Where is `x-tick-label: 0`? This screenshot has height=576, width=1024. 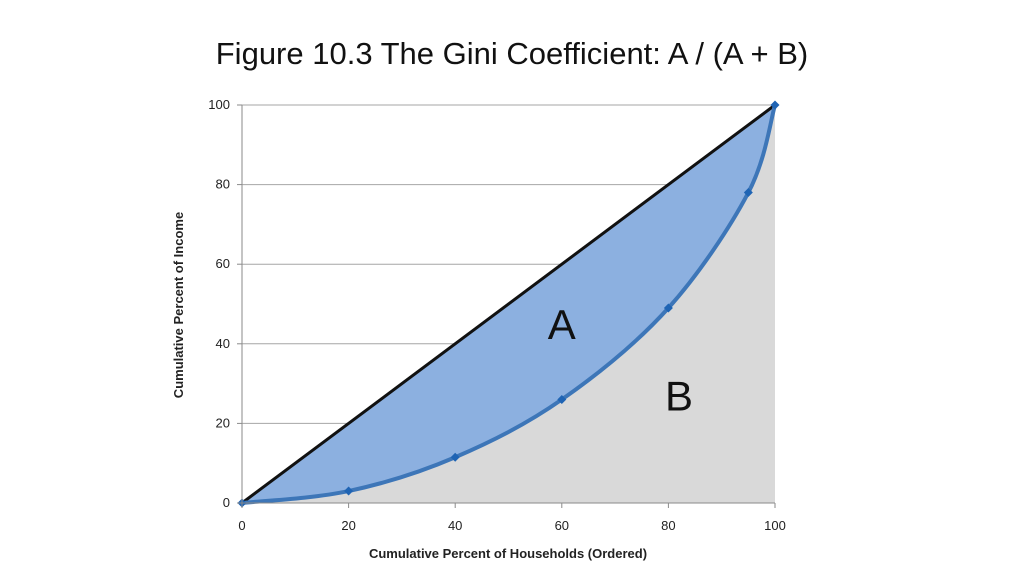
x-tick-label: 0 is located at coordinates (241, 525).